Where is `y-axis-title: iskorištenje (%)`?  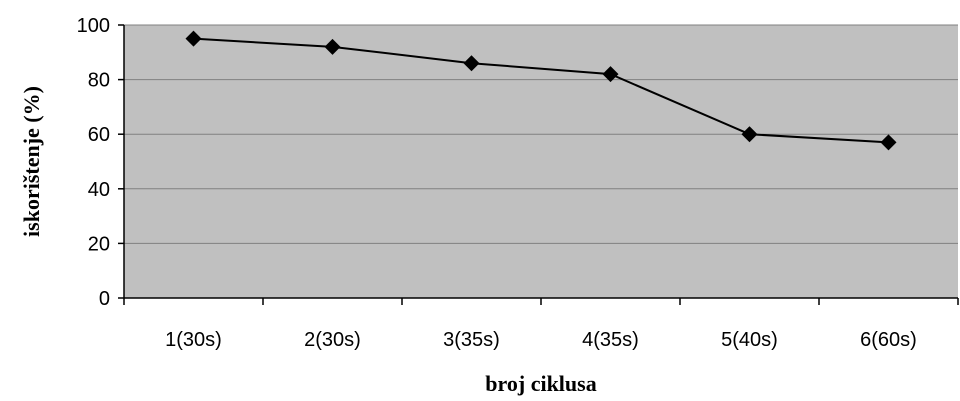 y-axis-title: iskorištenje (%) is located at coordinates (31, 161).